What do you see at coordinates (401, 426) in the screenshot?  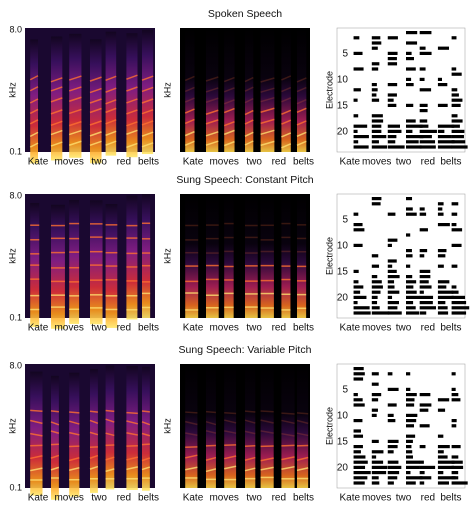 I see `raster-bg` at bounding box center [401, 426].